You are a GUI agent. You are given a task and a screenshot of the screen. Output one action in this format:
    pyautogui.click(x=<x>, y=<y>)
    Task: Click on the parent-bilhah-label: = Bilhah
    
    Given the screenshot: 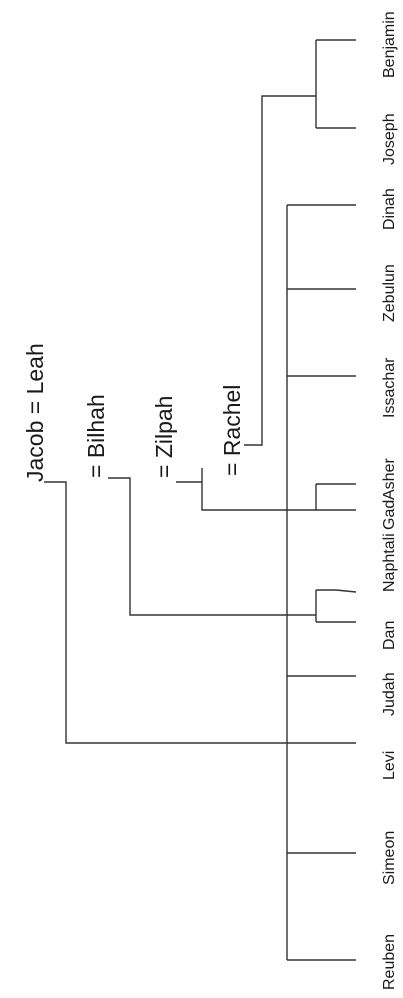 What is the action you would take?
    pyautogui.click(x=96, y=436)
    